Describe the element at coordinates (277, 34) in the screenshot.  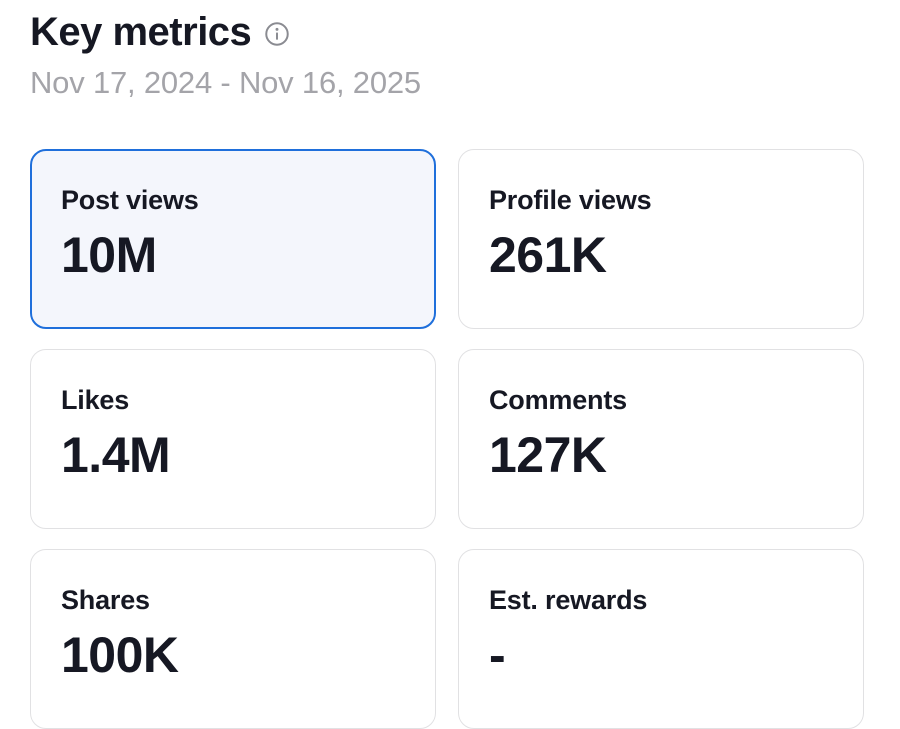
I see `info-icon` at that location.